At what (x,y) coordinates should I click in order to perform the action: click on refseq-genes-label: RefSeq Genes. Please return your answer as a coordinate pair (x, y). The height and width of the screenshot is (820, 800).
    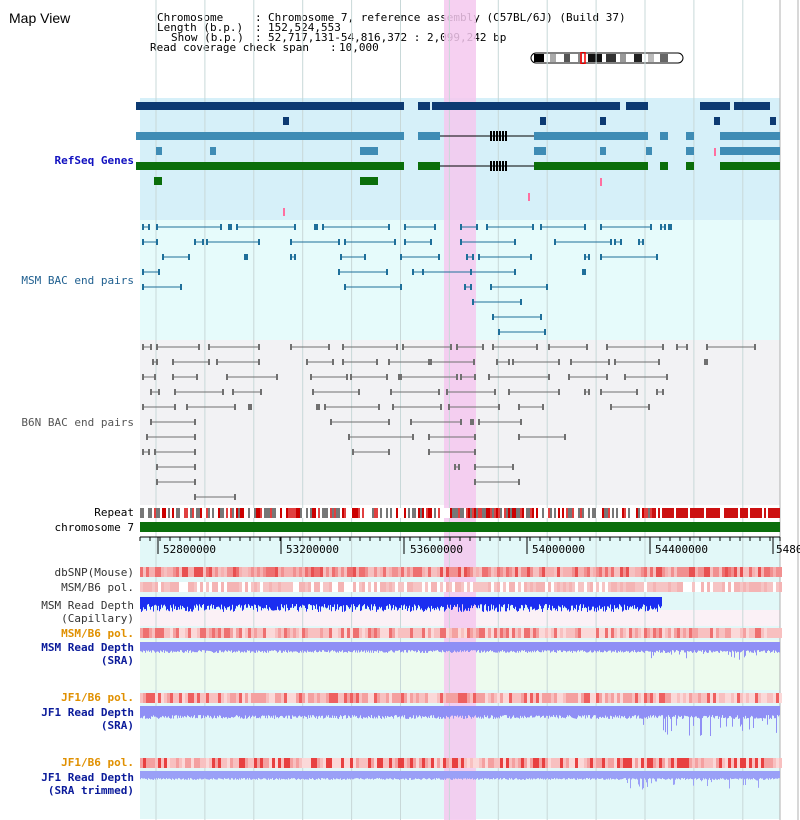
    Looking at the image, I should click on (94, 160).